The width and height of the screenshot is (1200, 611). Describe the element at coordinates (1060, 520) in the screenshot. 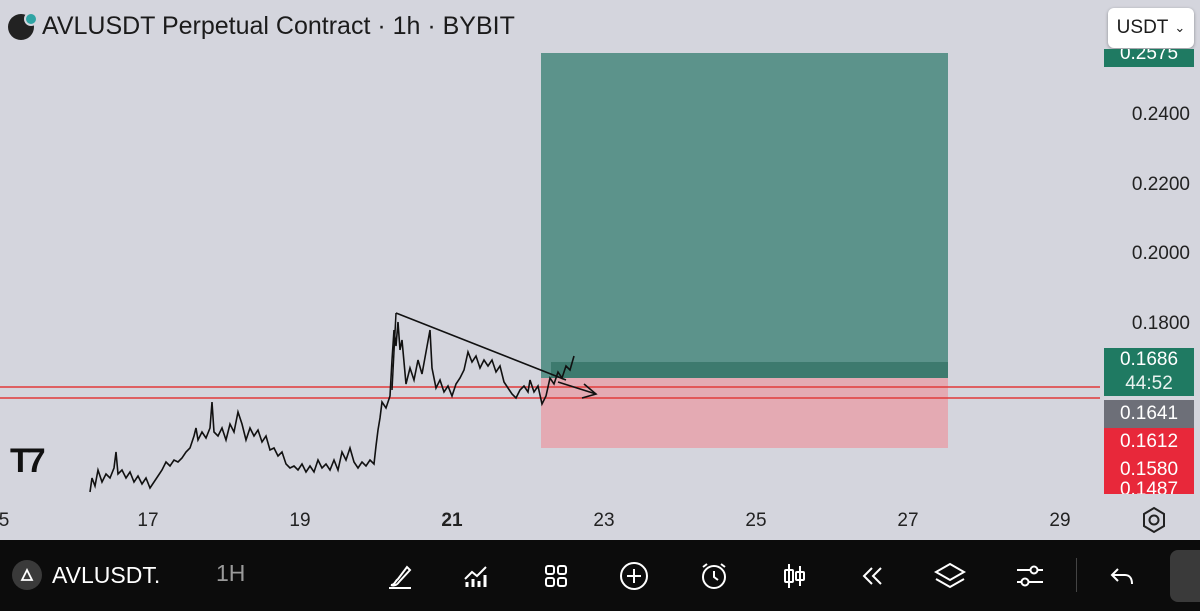

I see `time-tick: 29` at that location.